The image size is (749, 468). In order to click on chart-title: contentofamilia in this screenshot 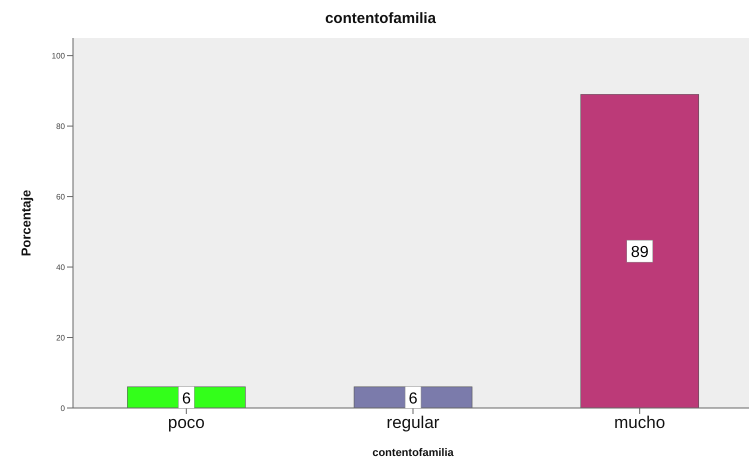, I will do `click(380, 18)`.